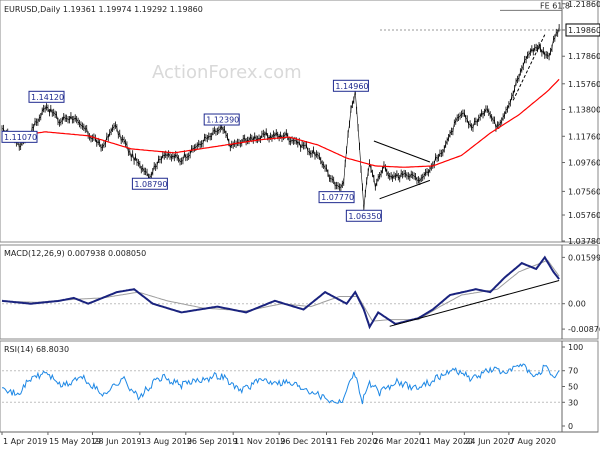 This screenshot has height=454, width=600. I want to click on x-tick-label: 13 Aug 2019, so click(166, 441).